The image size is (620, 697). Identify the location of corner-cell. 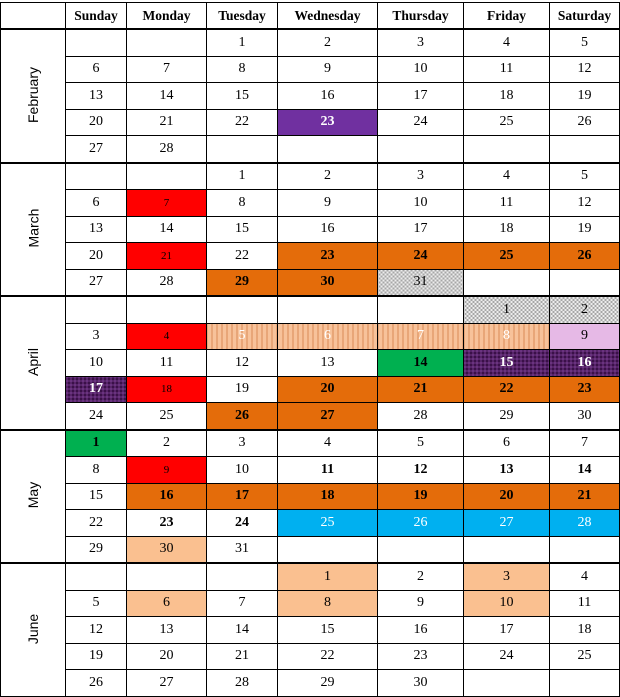
(33, 16).